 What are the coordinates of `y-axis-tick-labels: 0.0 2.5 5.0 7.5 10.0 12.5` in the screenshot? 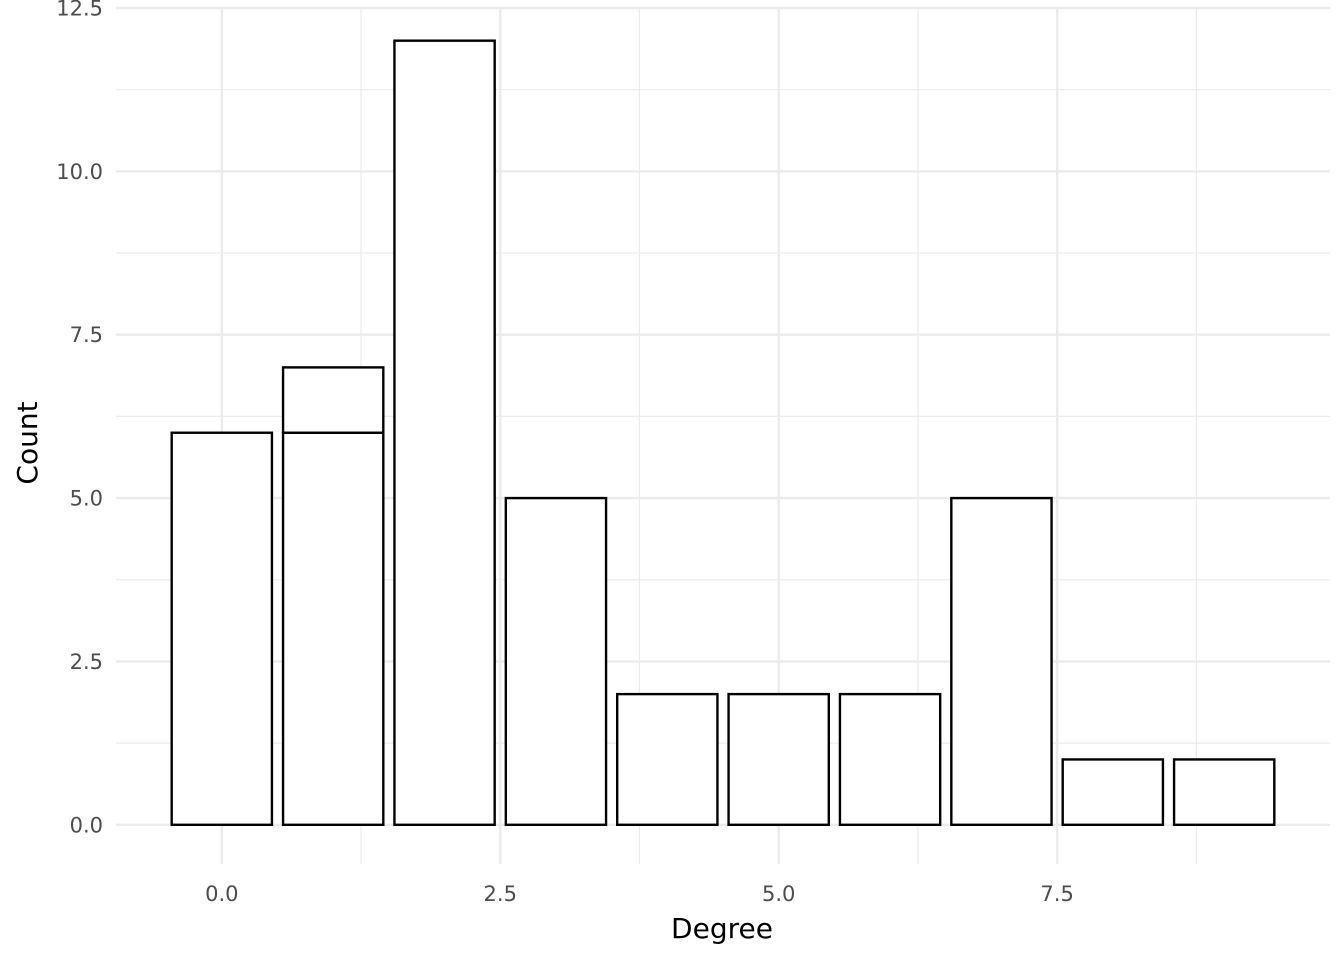 It's located at (79, 418).